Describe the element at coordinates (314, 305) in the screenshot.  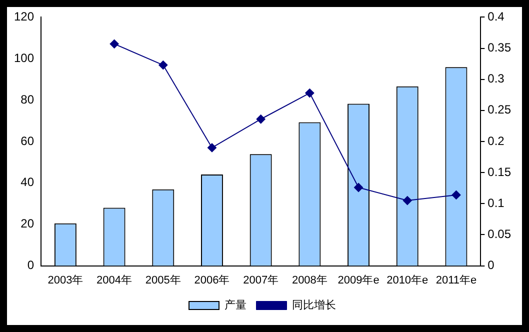
I see `legend-label: 同比增长` at that location.